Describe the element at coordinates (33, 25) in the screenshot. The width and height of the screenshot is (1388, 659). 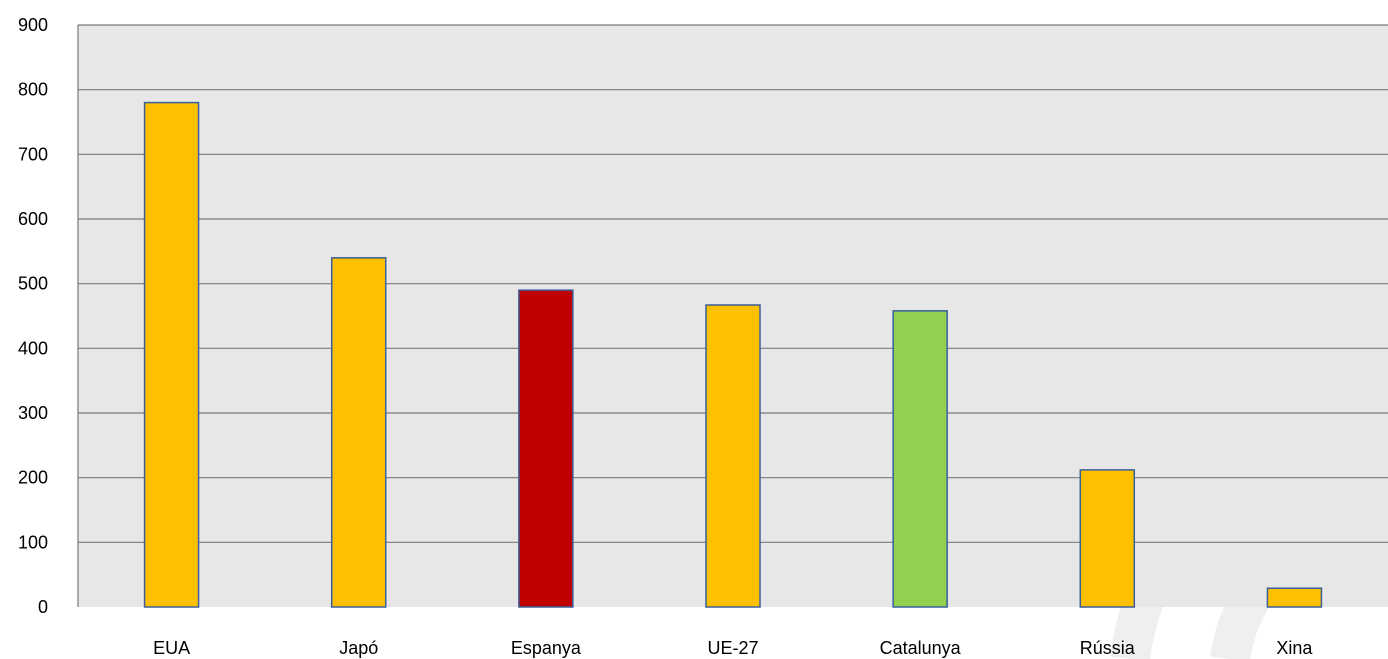
I see `y-tick-label: 900` at that location.